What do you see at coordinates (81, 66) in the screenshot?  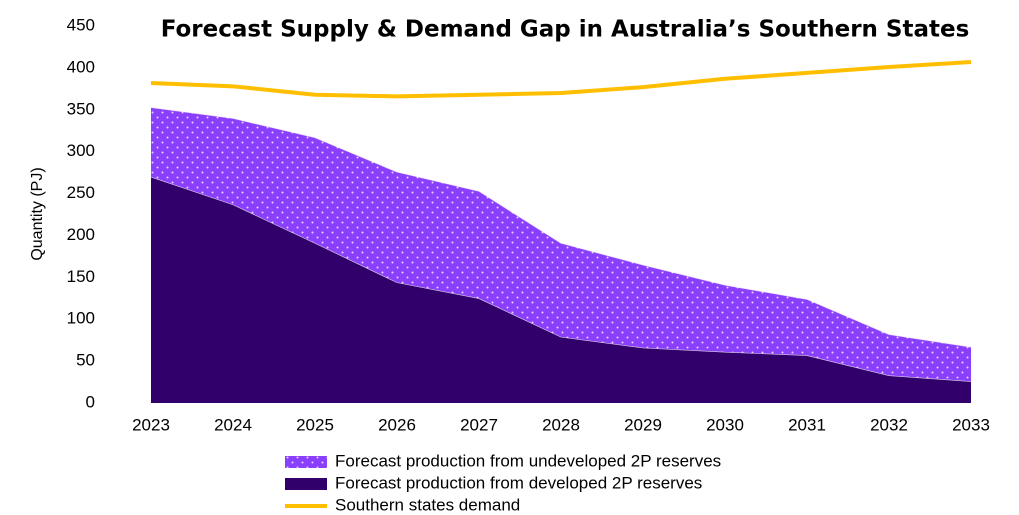 I see `y-tick-label: 400` at bounding box center [81, 66].